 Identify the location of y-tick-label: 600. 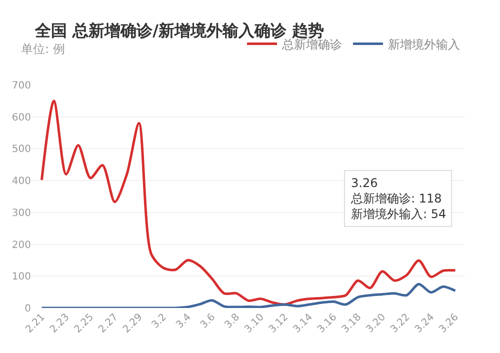
(21, 118).